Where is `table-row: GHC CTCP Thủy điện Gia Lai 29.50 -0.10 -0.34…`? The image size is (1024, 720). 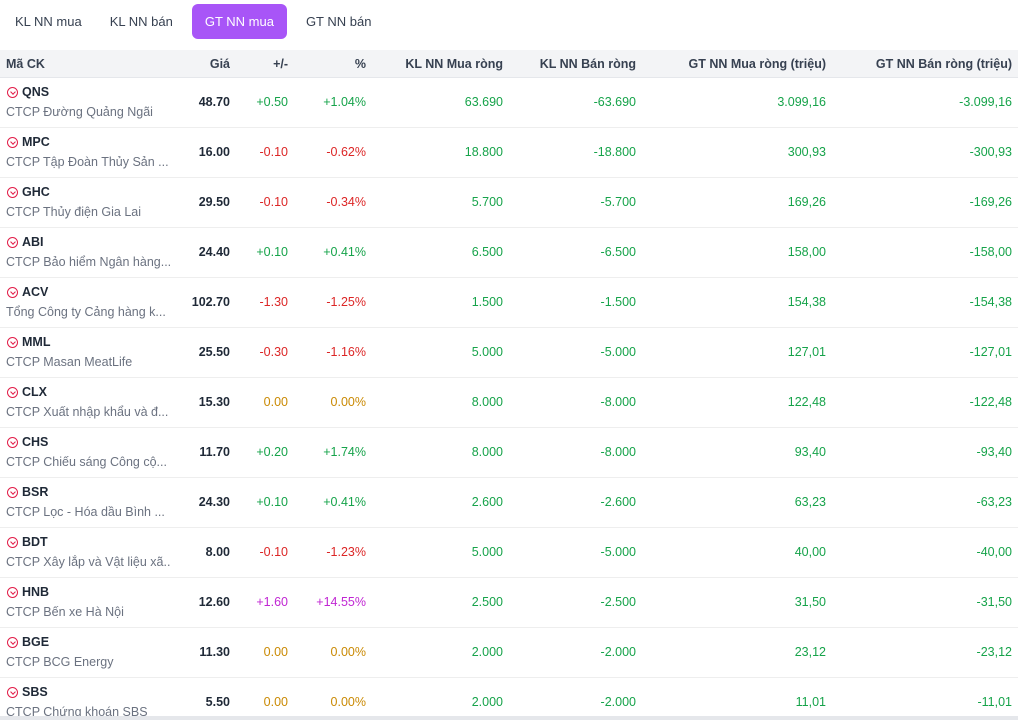
table-row: GHC CTCP Thủy điện Gia Lai 29.50 -0.10 -0.34… is located at coordinates (509, 203).